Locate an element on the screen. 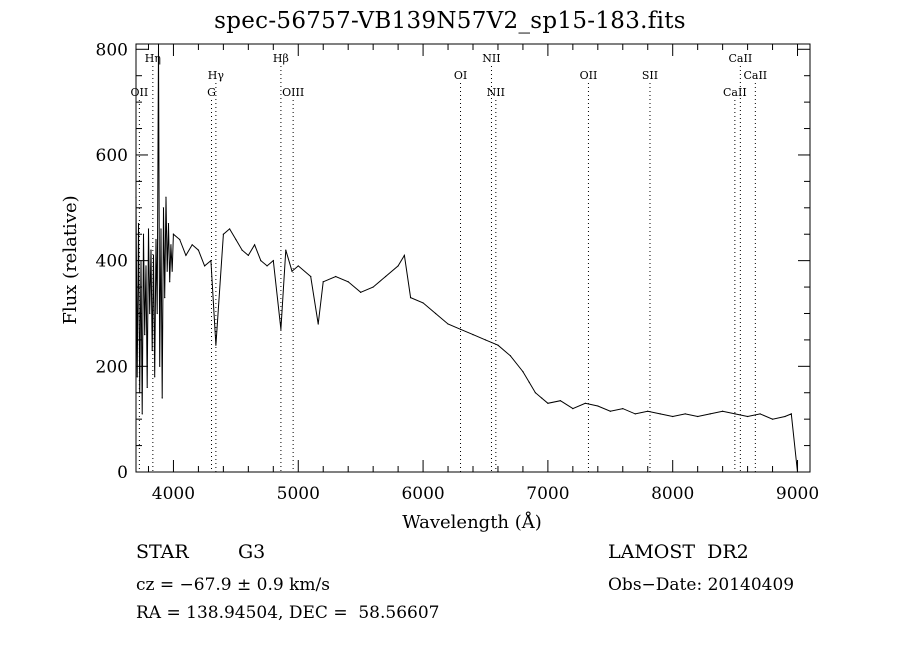 This screenshot has height=650, width=900. y-tick-label: 800 is located at coordinates (112, 50).